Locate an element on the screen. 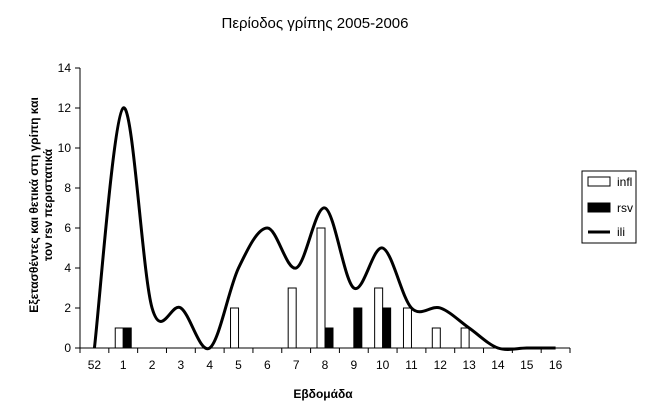 This screenshot has height=410, width=646. y-tick-label: 4 is located at coordinates (67, 268).